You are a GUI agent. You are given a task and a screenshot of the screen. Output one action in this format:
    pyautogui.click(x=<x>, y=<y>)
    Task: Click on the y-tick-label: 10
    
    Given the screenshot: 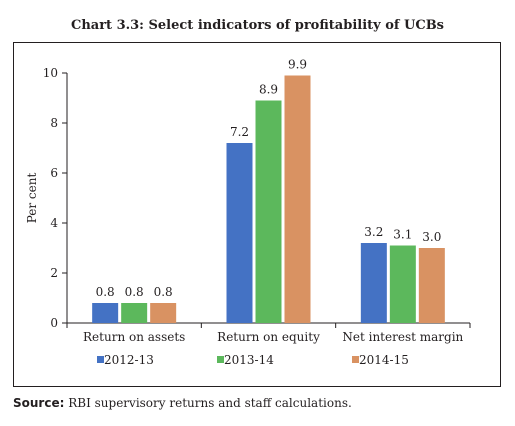 What is the action you would take?
    pyautogui.click(x=50, y=73)
    